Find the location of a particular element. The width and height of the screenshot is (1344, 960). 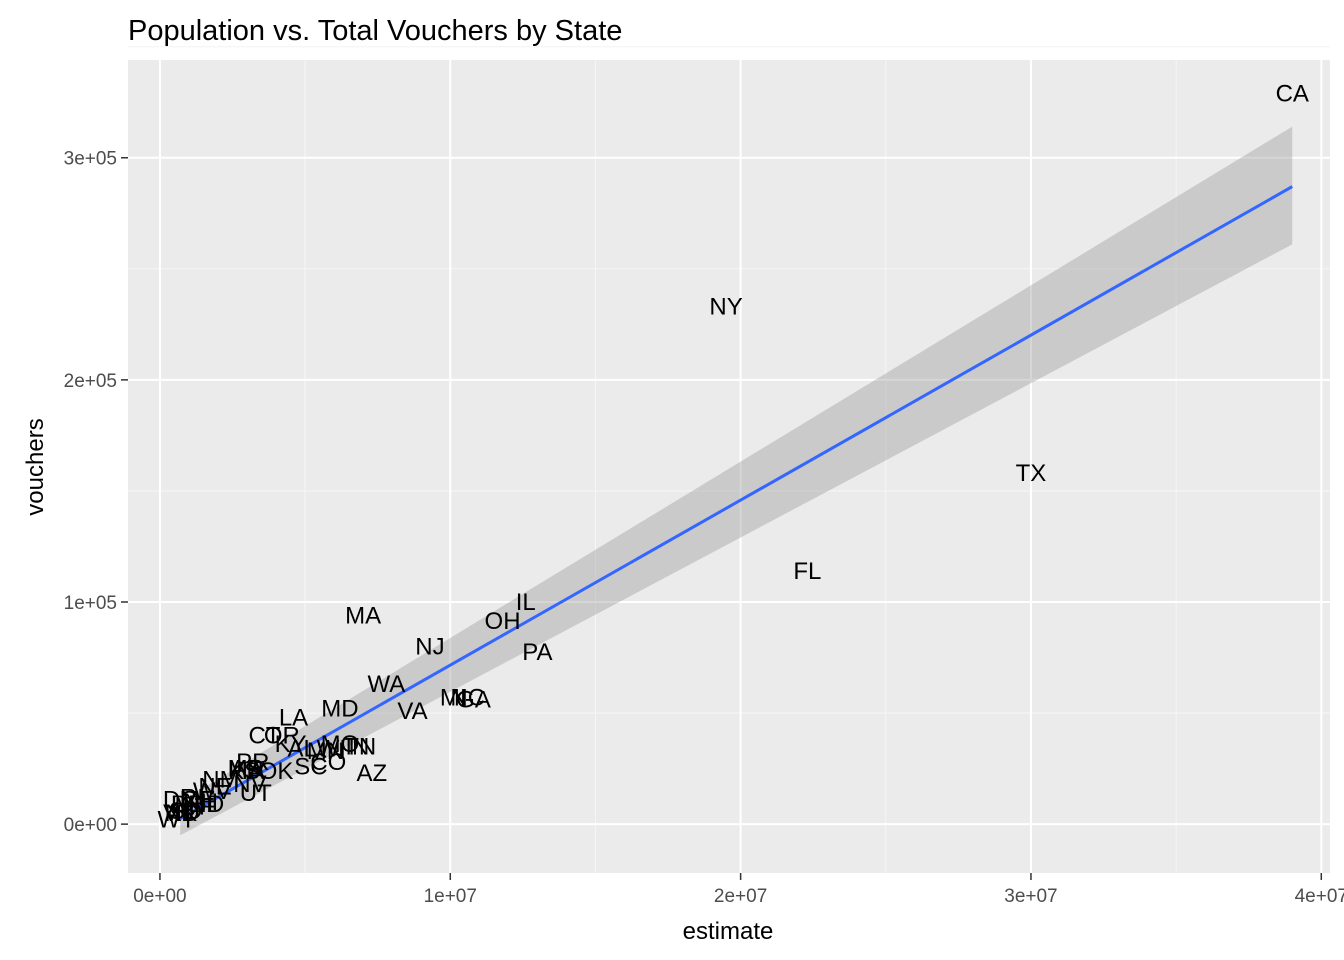

state-label-vt: VT is located at coordinates (178, 813).